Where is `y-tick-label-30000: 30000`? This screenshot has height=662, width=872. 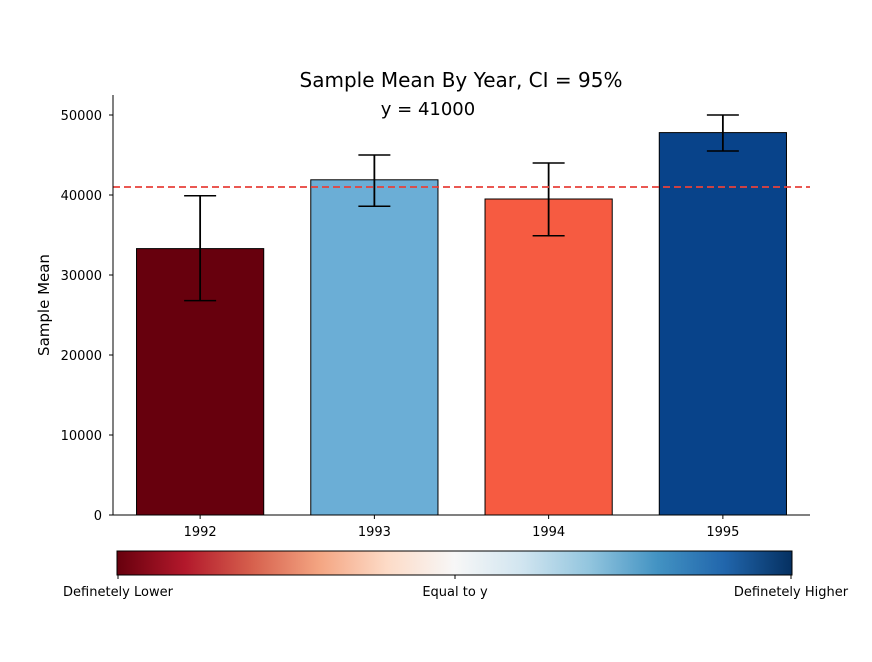 y-tick-label-30000: 30000 is located at coordinates (81, 276).